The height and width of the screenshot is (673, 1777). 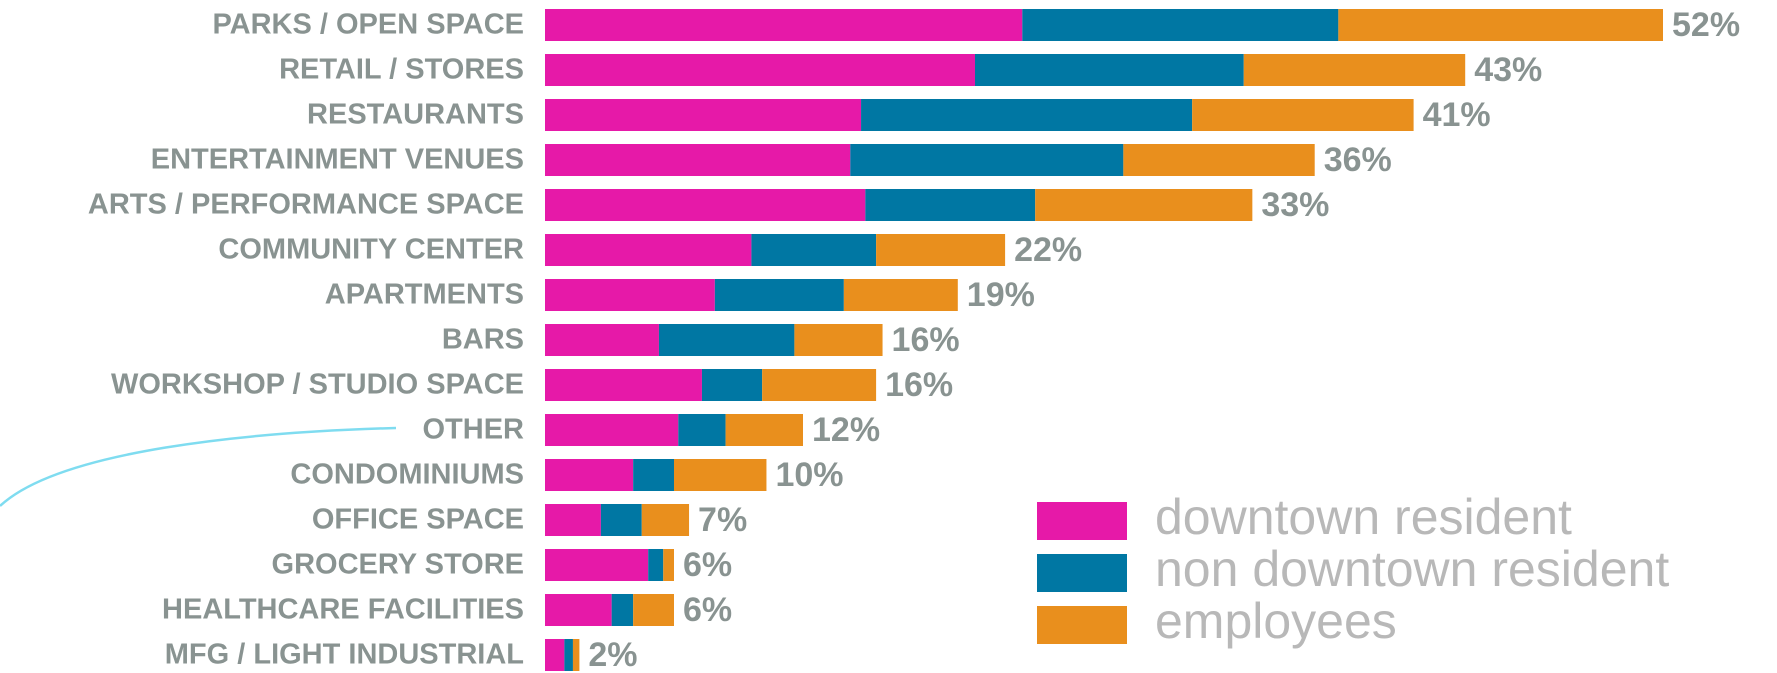 I want to click on category-label: RETAIL / STORES, so click(x=401, y=70).